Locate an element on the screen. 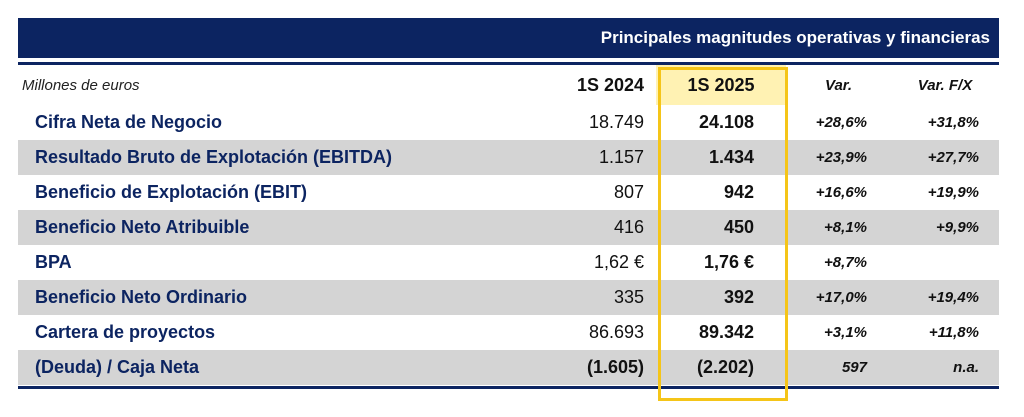 Image resolution: width=1024 pixels, height=417 pixels. value-var: +8,1% is located at coordinates (838, 227).